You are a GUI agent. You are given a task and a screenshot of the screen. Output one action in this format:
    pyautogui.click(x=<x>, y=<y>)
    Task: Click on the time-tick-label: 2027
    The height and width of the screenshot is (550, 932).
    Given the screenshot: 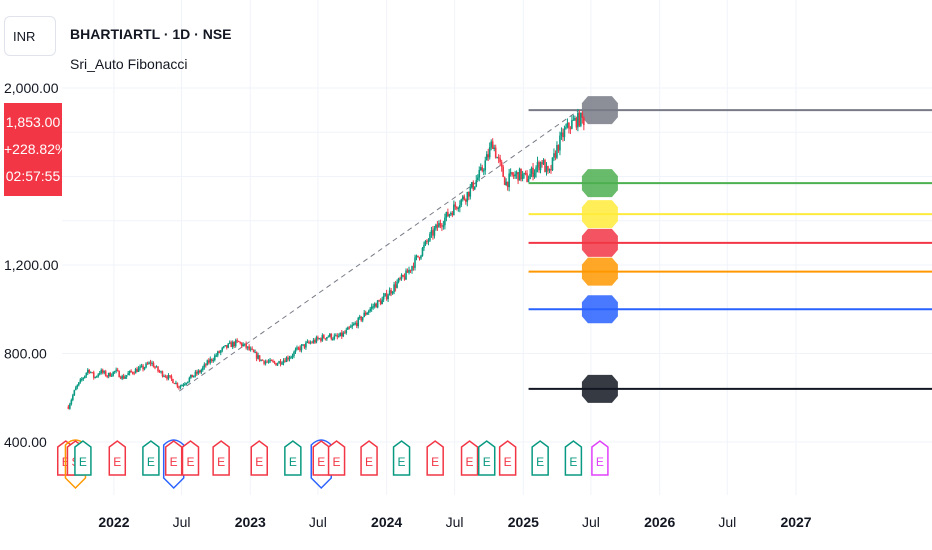 What is the action you would take?
    pyautogui.click(x=795, y=522)
    